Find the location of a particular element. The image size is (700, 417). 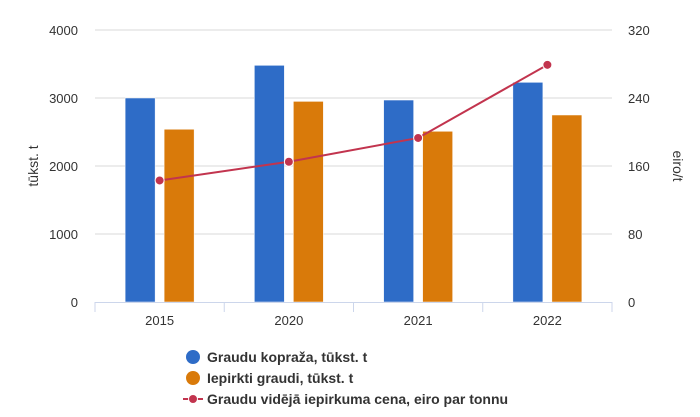

y-axis-right: 0 80 160 240 320 is located at coordinates (639, 166).